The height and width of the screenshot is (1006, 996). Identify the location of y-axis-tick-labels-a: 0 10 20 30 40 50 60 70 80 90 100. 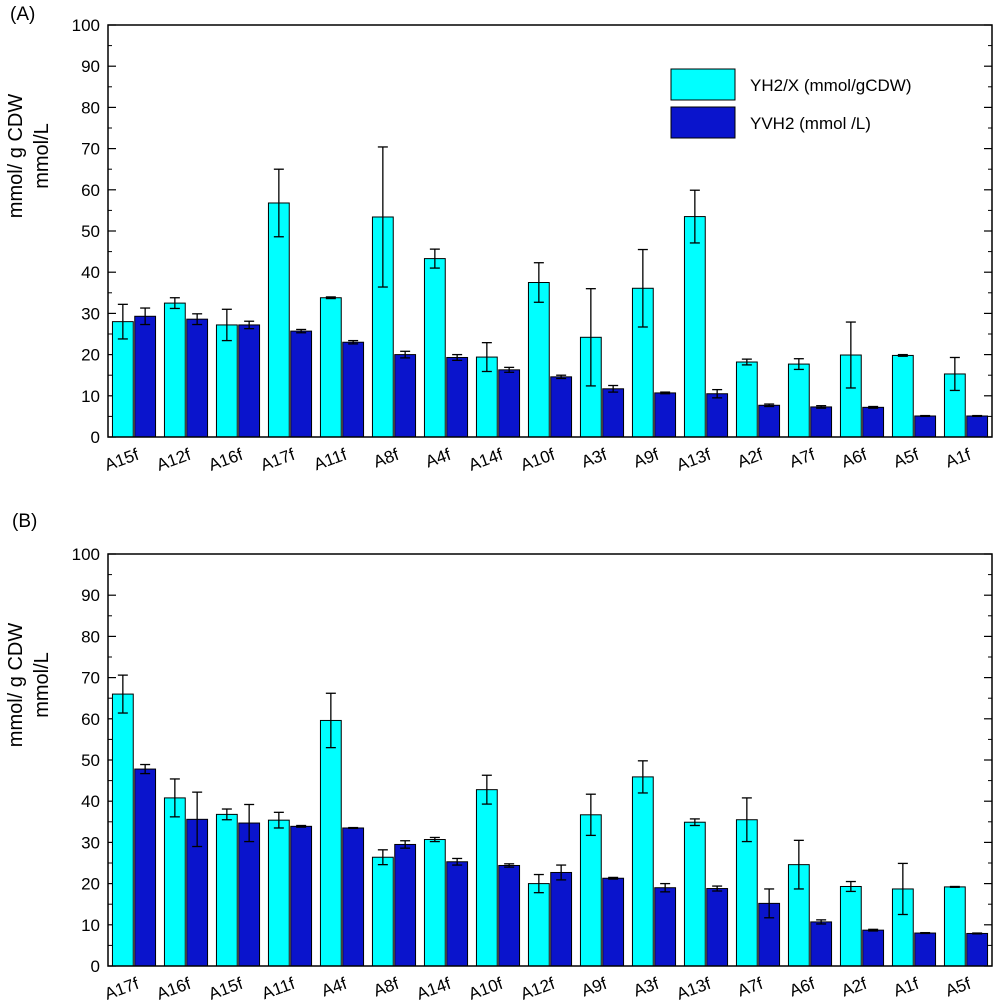
(86, 231).